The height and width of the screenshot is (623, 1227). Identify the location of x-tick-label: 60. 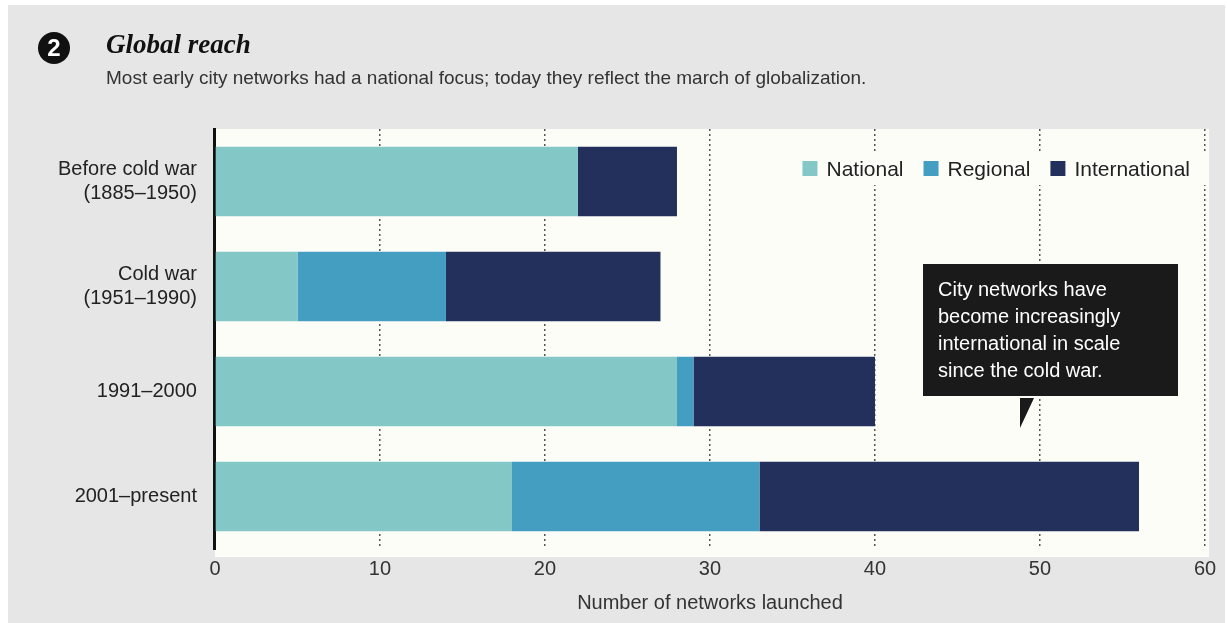
(1205, 567).